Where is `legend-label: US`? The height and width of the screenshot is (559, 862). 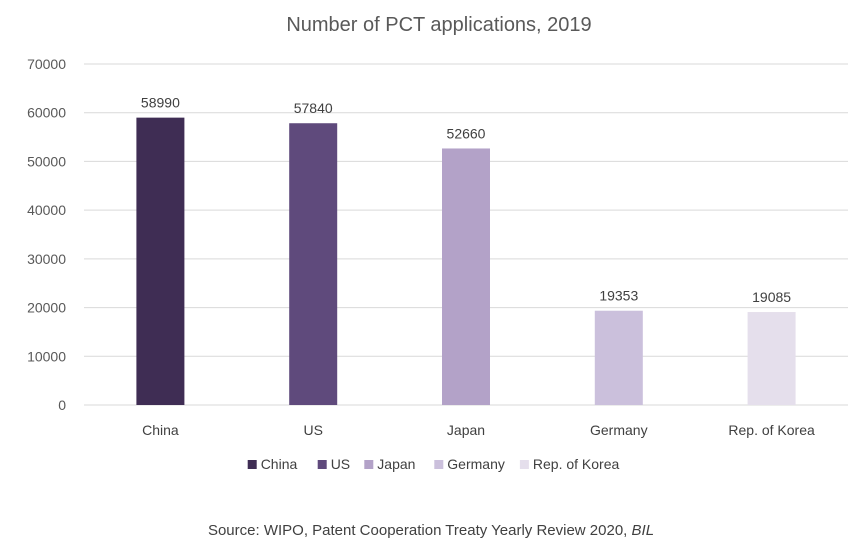 legend-label: US is located at coordinates (340, 464).